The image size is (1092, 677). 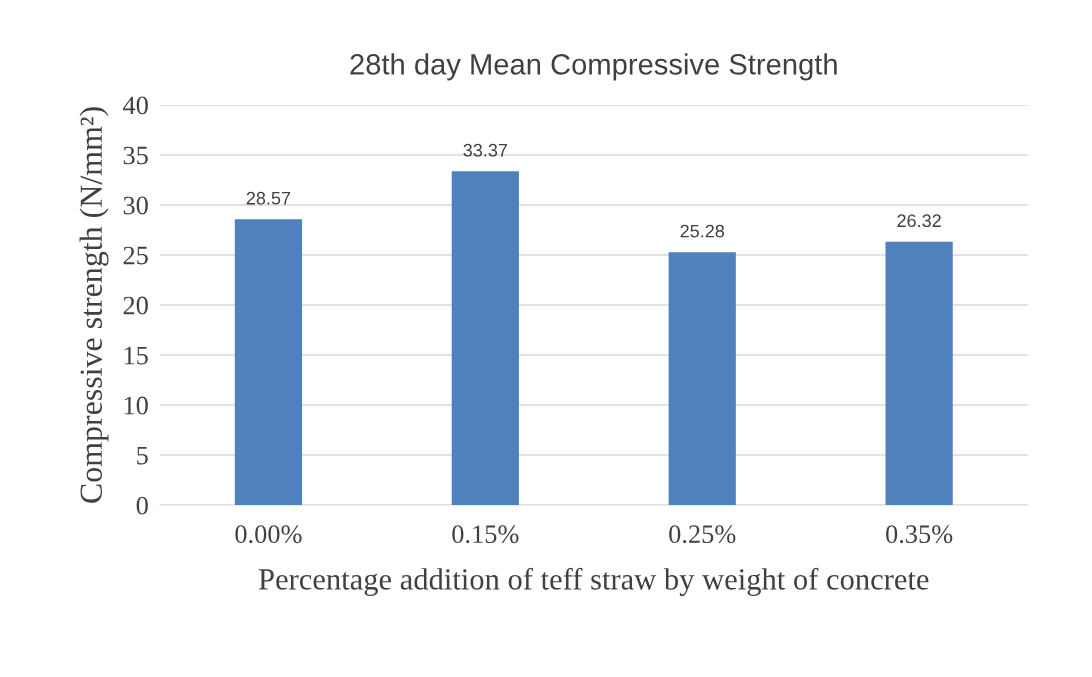 What do you see at coordinates (485, 150) in the screenshot?
I see `data-label: 33.37` at bounding box center [485, 150].